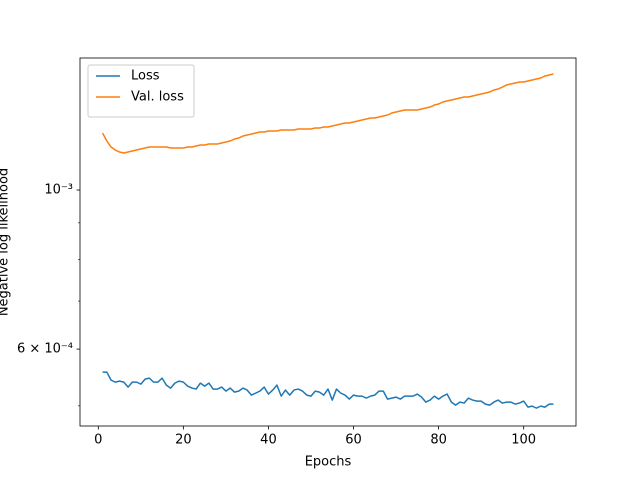  Describe the element at coordinates (523, 440) in the screenshot. I see `x-tick-label: 100` at that location.